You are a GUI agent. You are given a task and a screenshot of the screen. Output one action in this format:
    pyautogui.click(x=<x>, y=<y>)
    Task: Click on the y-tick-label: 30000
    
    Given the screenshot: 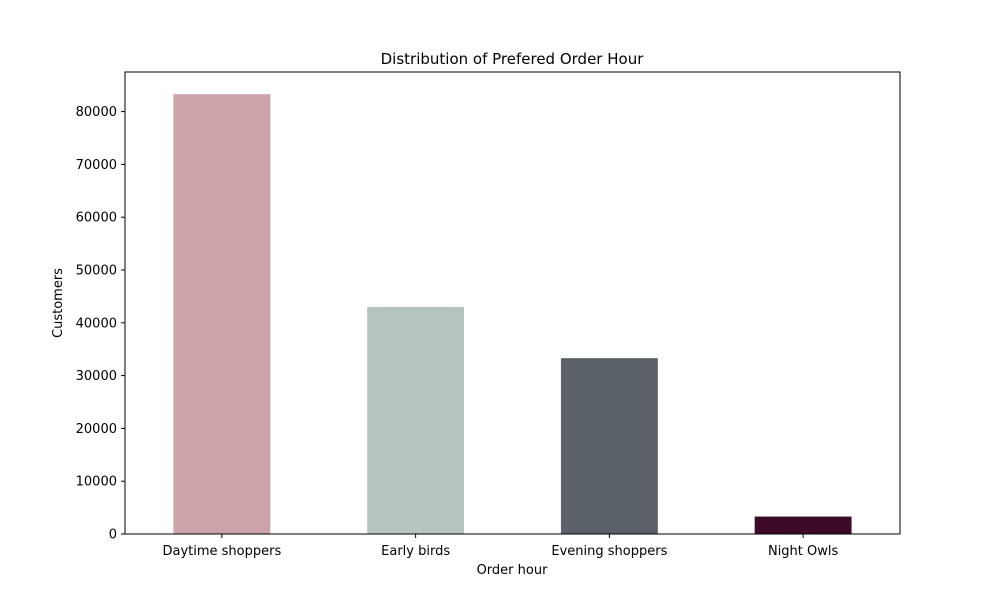 What is the action you would take?
    pyautogui.click(x=96, y=376)
    